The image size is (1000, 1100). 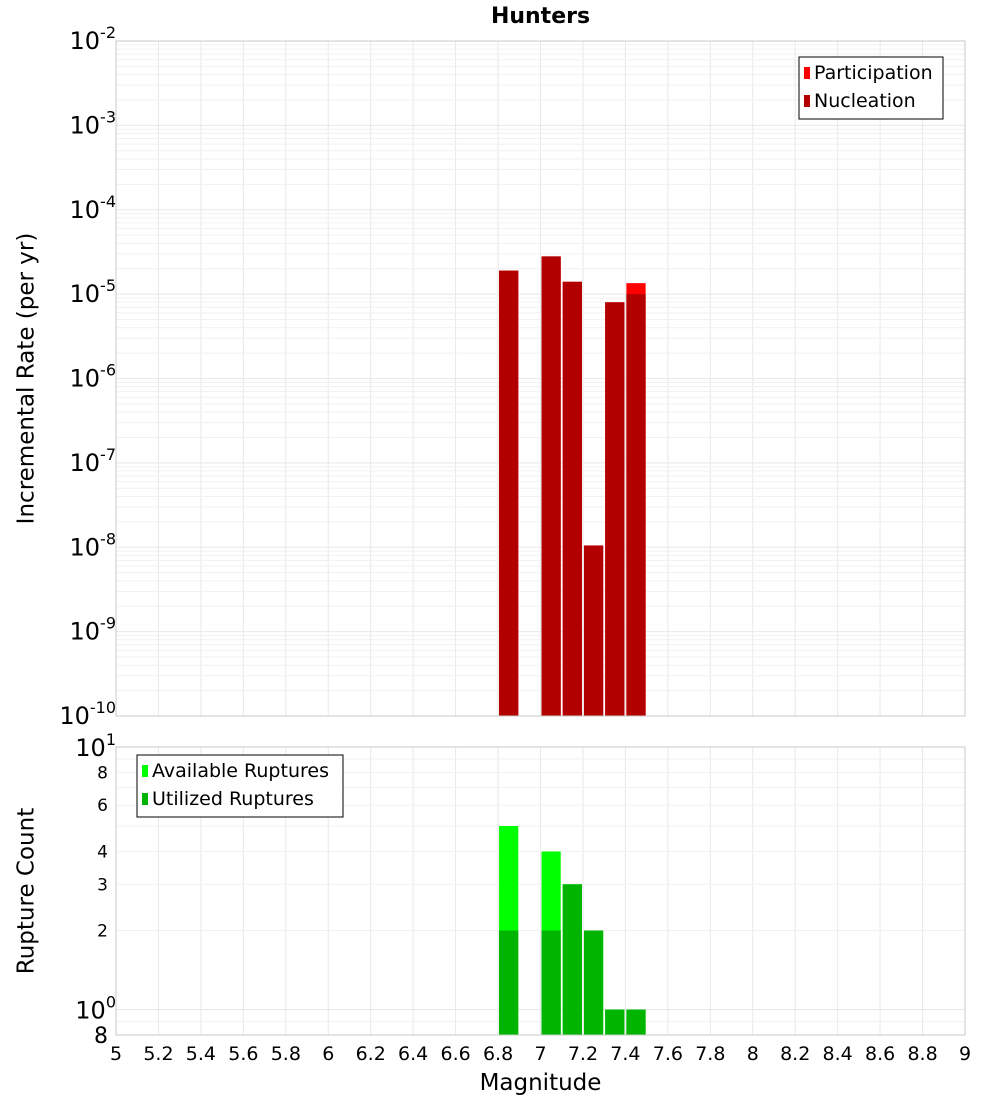 What do you see at coordinates (498, 1054) in the screenshot?
I see `x-tick-label: 6.8` at bounding box center [498, 1054].